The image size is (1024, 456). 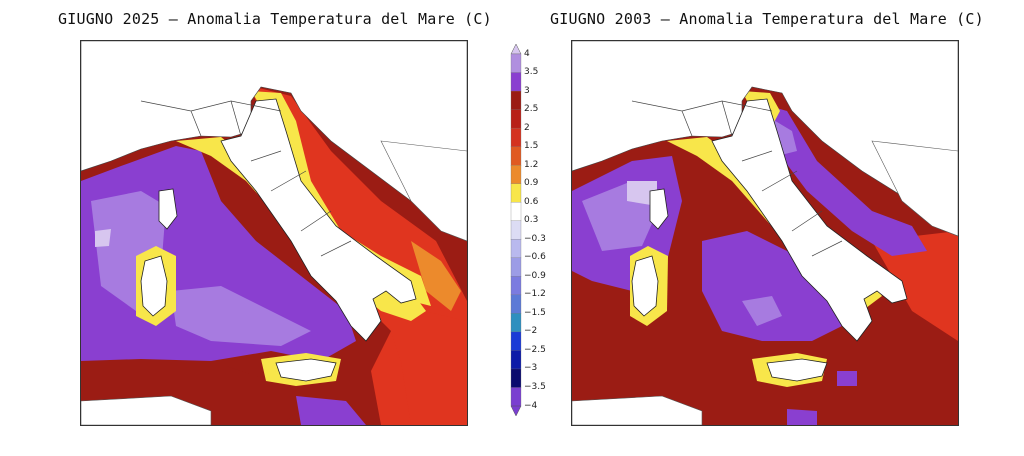 What do you see at coordinates (331, 410) in the screenshot?
I see `sea-purple-south` at bounding box center [331, 410].